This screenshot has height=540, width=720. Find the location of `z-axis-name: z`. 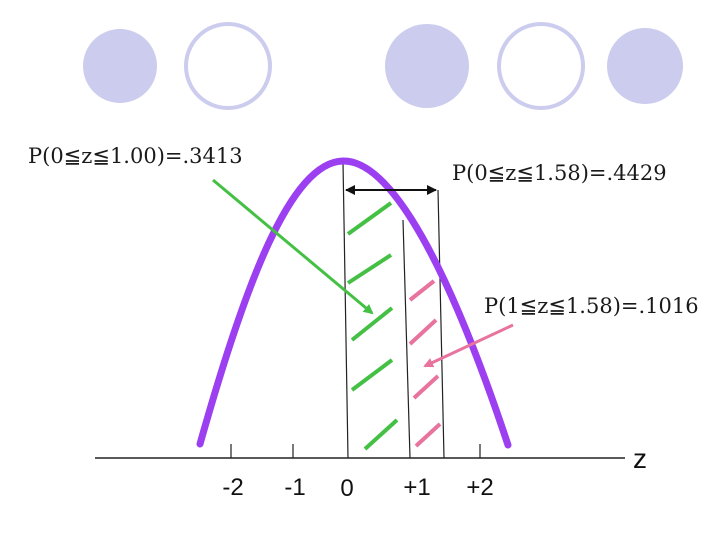

z-axis-name: z is located at coordinates (640, 458).